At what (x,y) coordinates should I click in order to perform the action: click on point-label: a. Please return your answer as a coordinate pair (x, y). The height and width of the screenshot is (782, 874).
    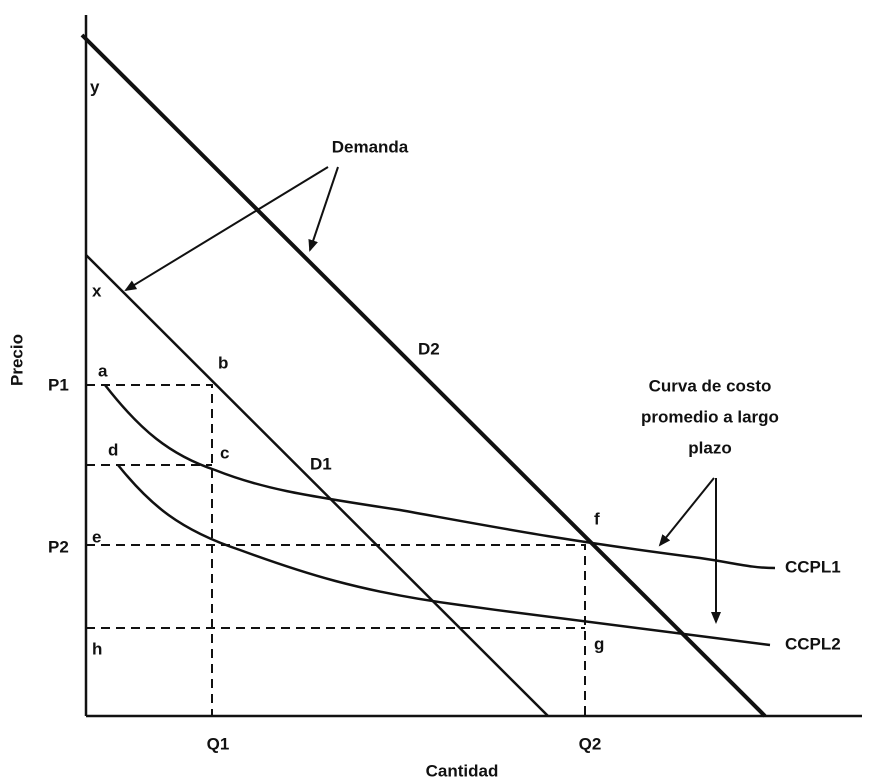
    Looking at the image, I should click on (103, 370).